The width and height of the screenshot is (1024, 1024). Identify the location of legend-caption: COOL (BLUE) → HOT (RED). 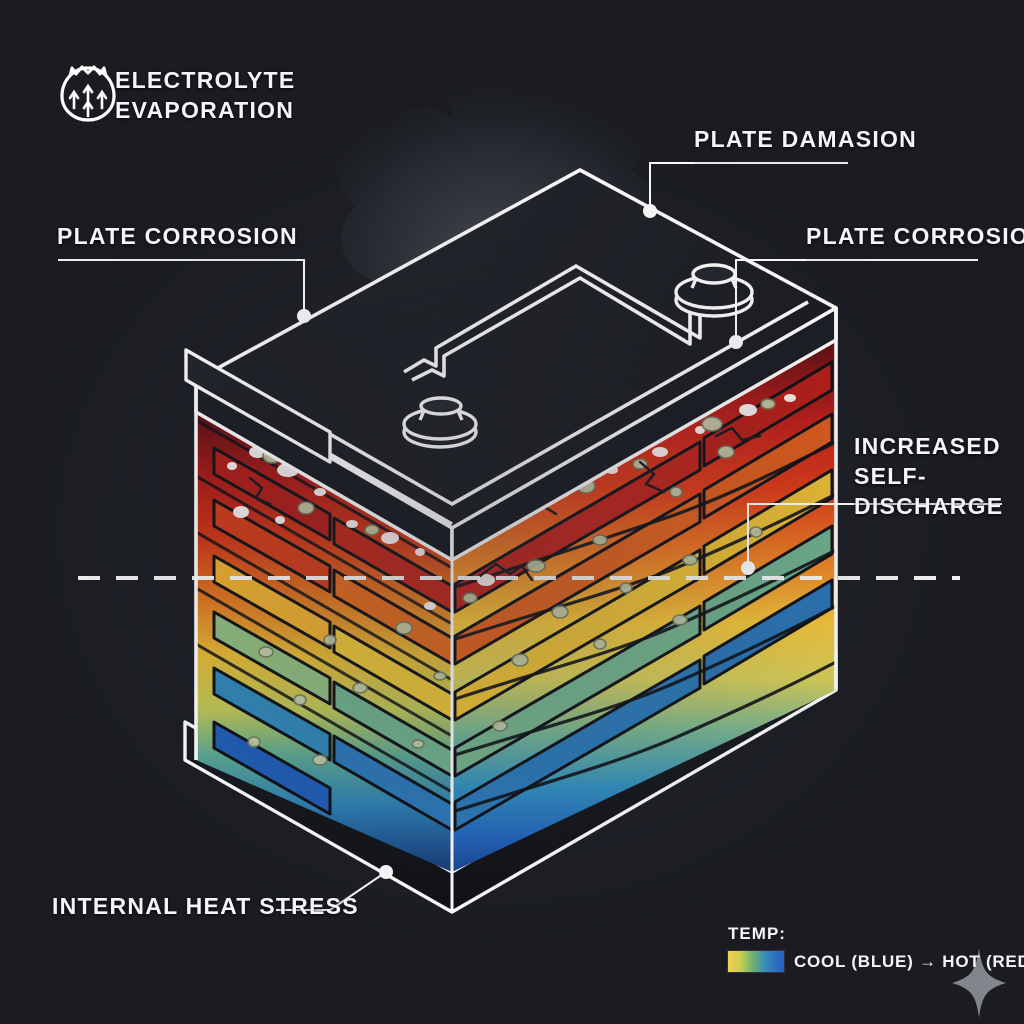
(909, 961).